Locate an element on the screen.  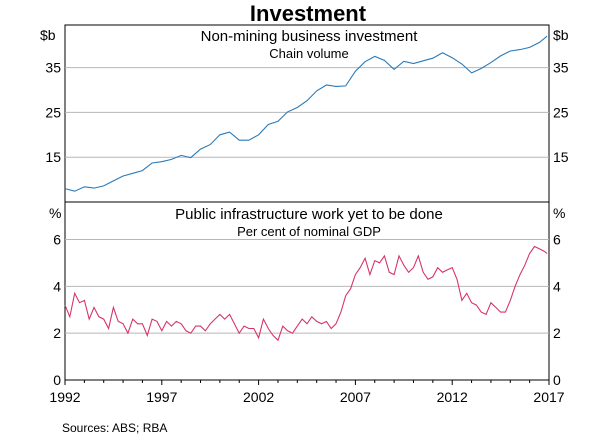
y-tick-label-left: 35 is located at coordinates (53, 68).